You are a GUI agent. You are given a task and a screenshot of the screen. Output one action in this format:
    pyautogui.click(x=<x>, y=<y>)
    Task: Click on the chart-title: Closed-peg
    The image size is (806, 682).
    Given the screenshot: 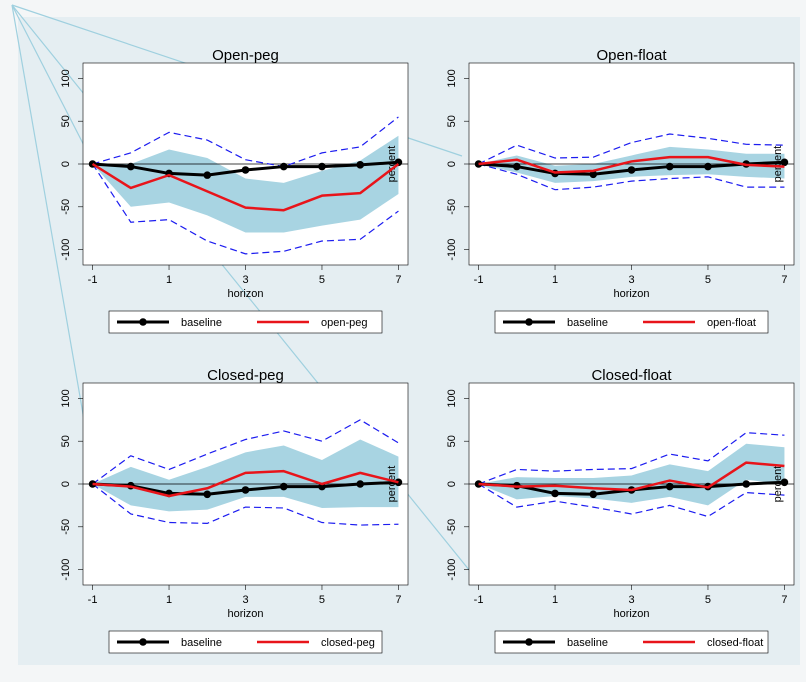 What is the action you would take?
    pyautogui.click(x=245, y=375)
    